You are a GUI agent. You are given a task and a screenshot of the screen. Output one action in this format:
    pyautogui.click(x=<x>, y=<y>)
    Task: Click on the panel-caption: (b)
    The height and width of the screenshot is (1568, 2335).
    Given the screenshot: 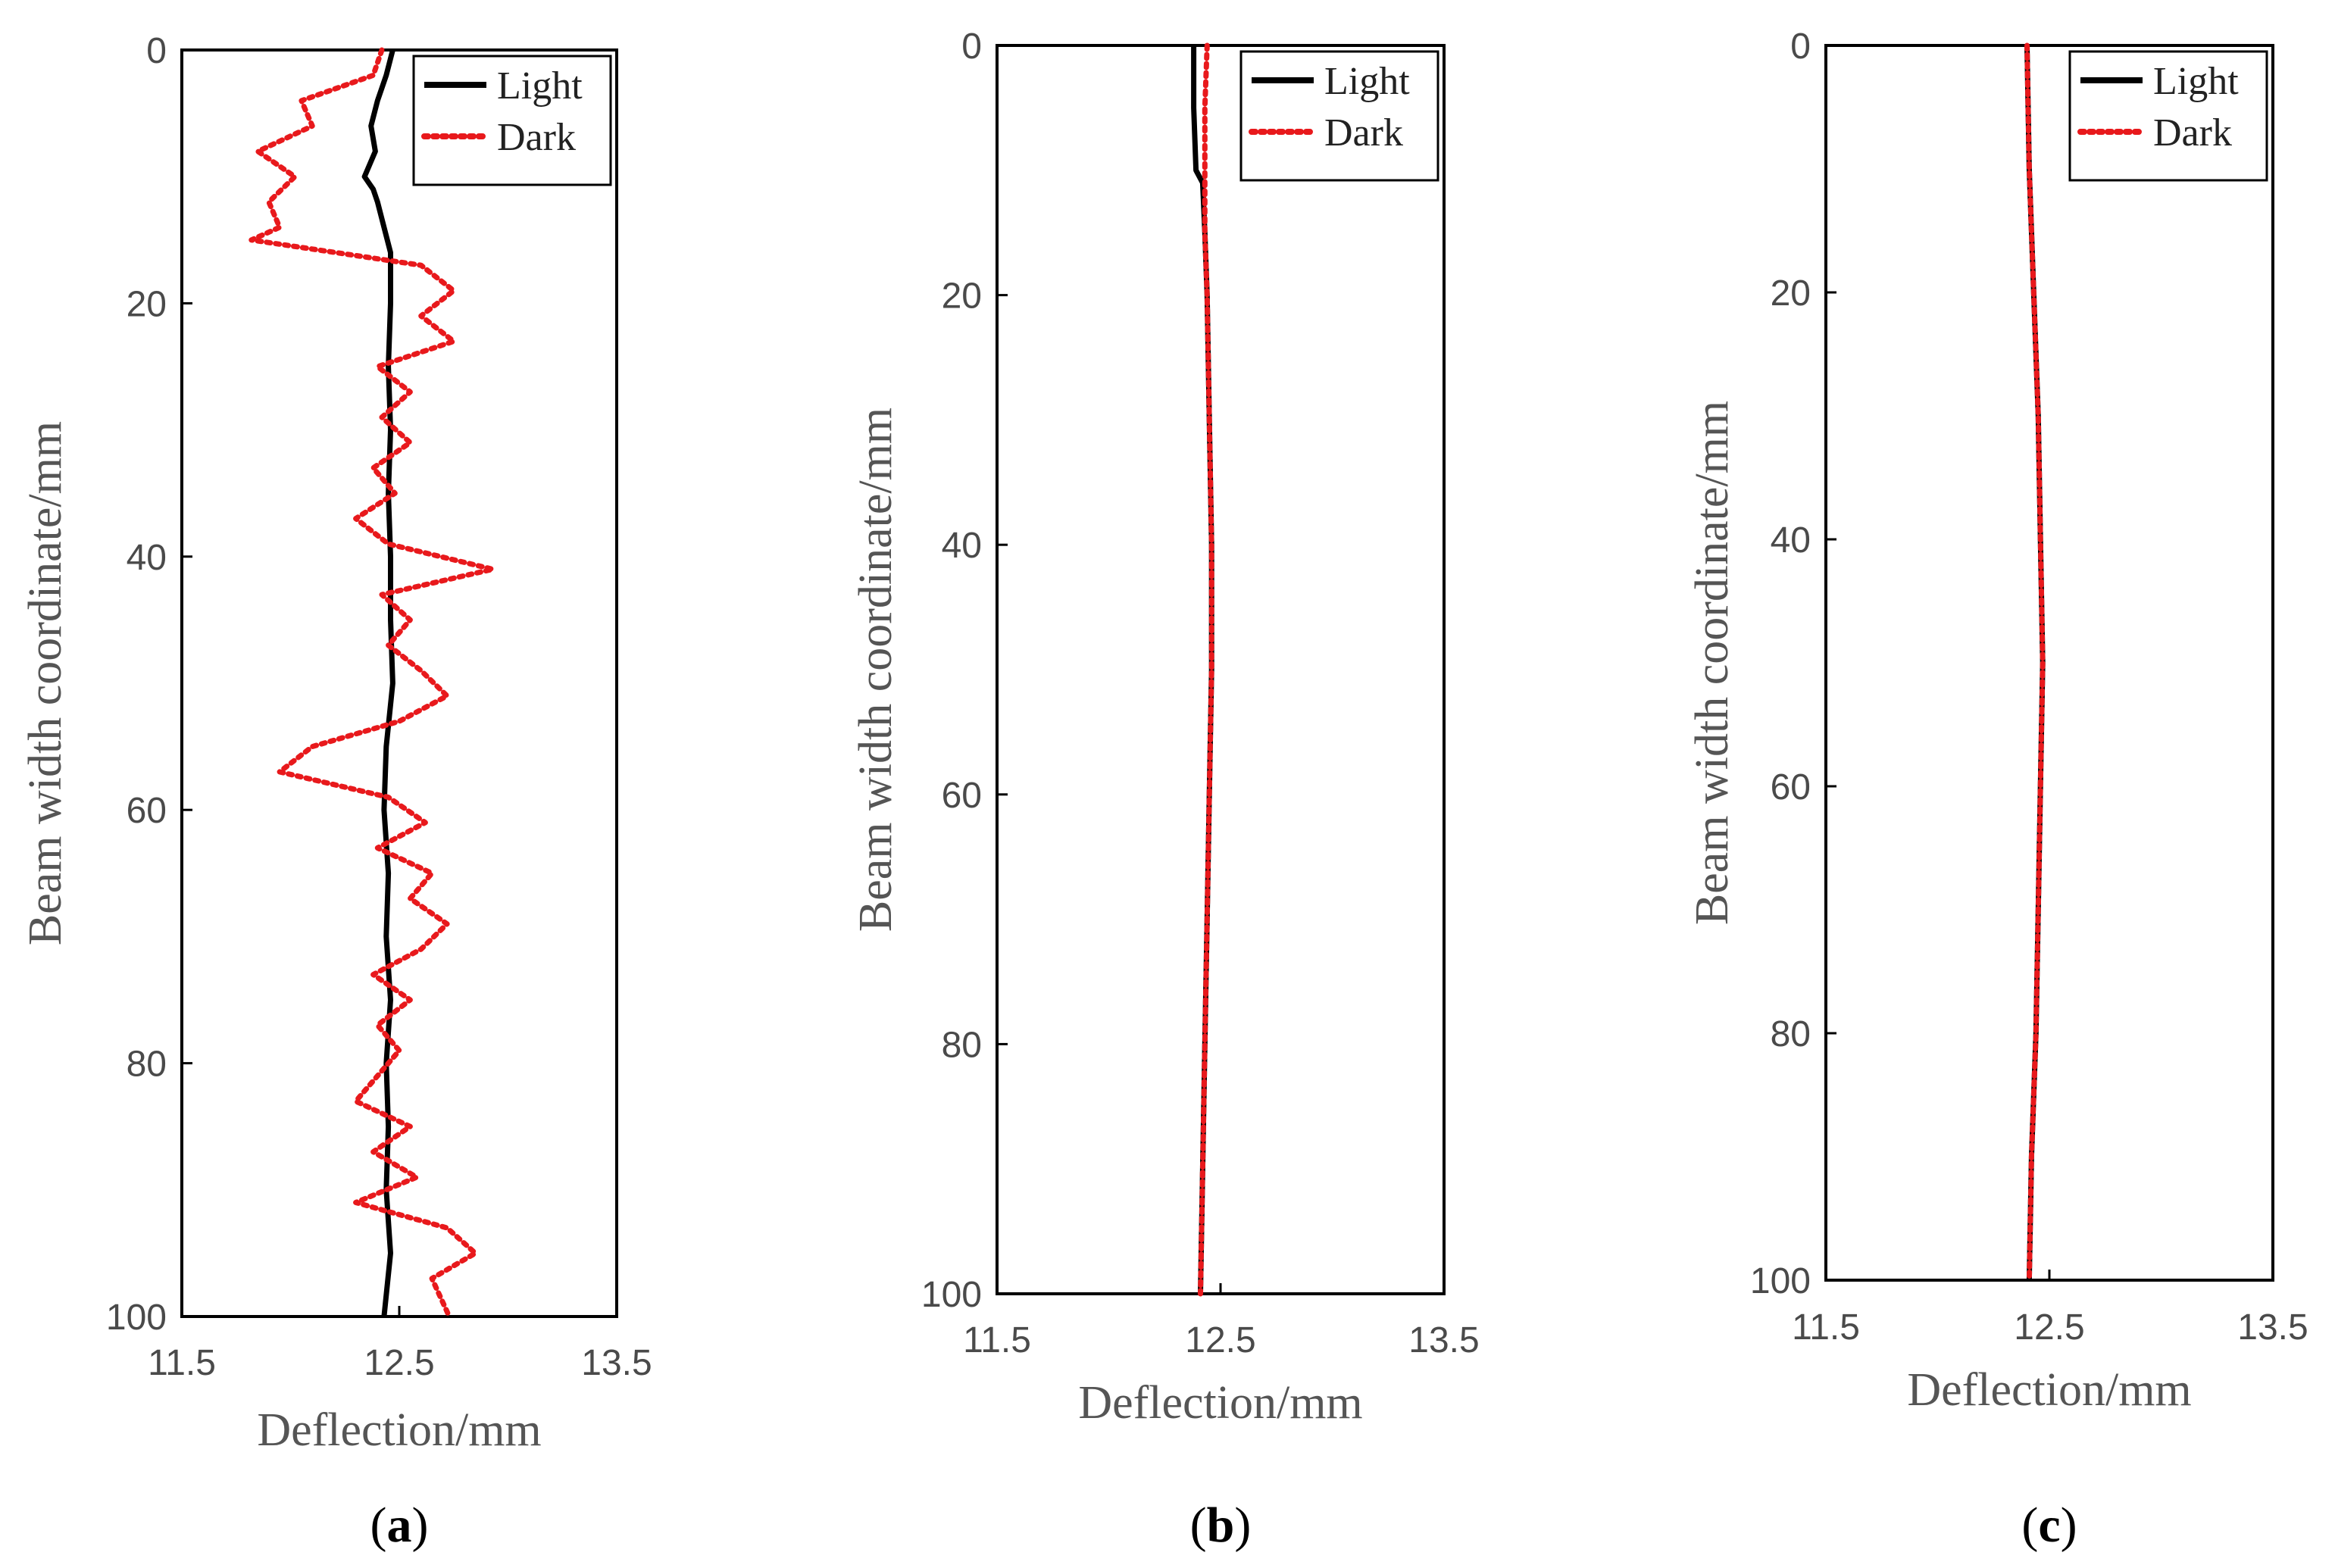 What is the action you would take?
    pyautogui.click(x=1221, y=1526)
    